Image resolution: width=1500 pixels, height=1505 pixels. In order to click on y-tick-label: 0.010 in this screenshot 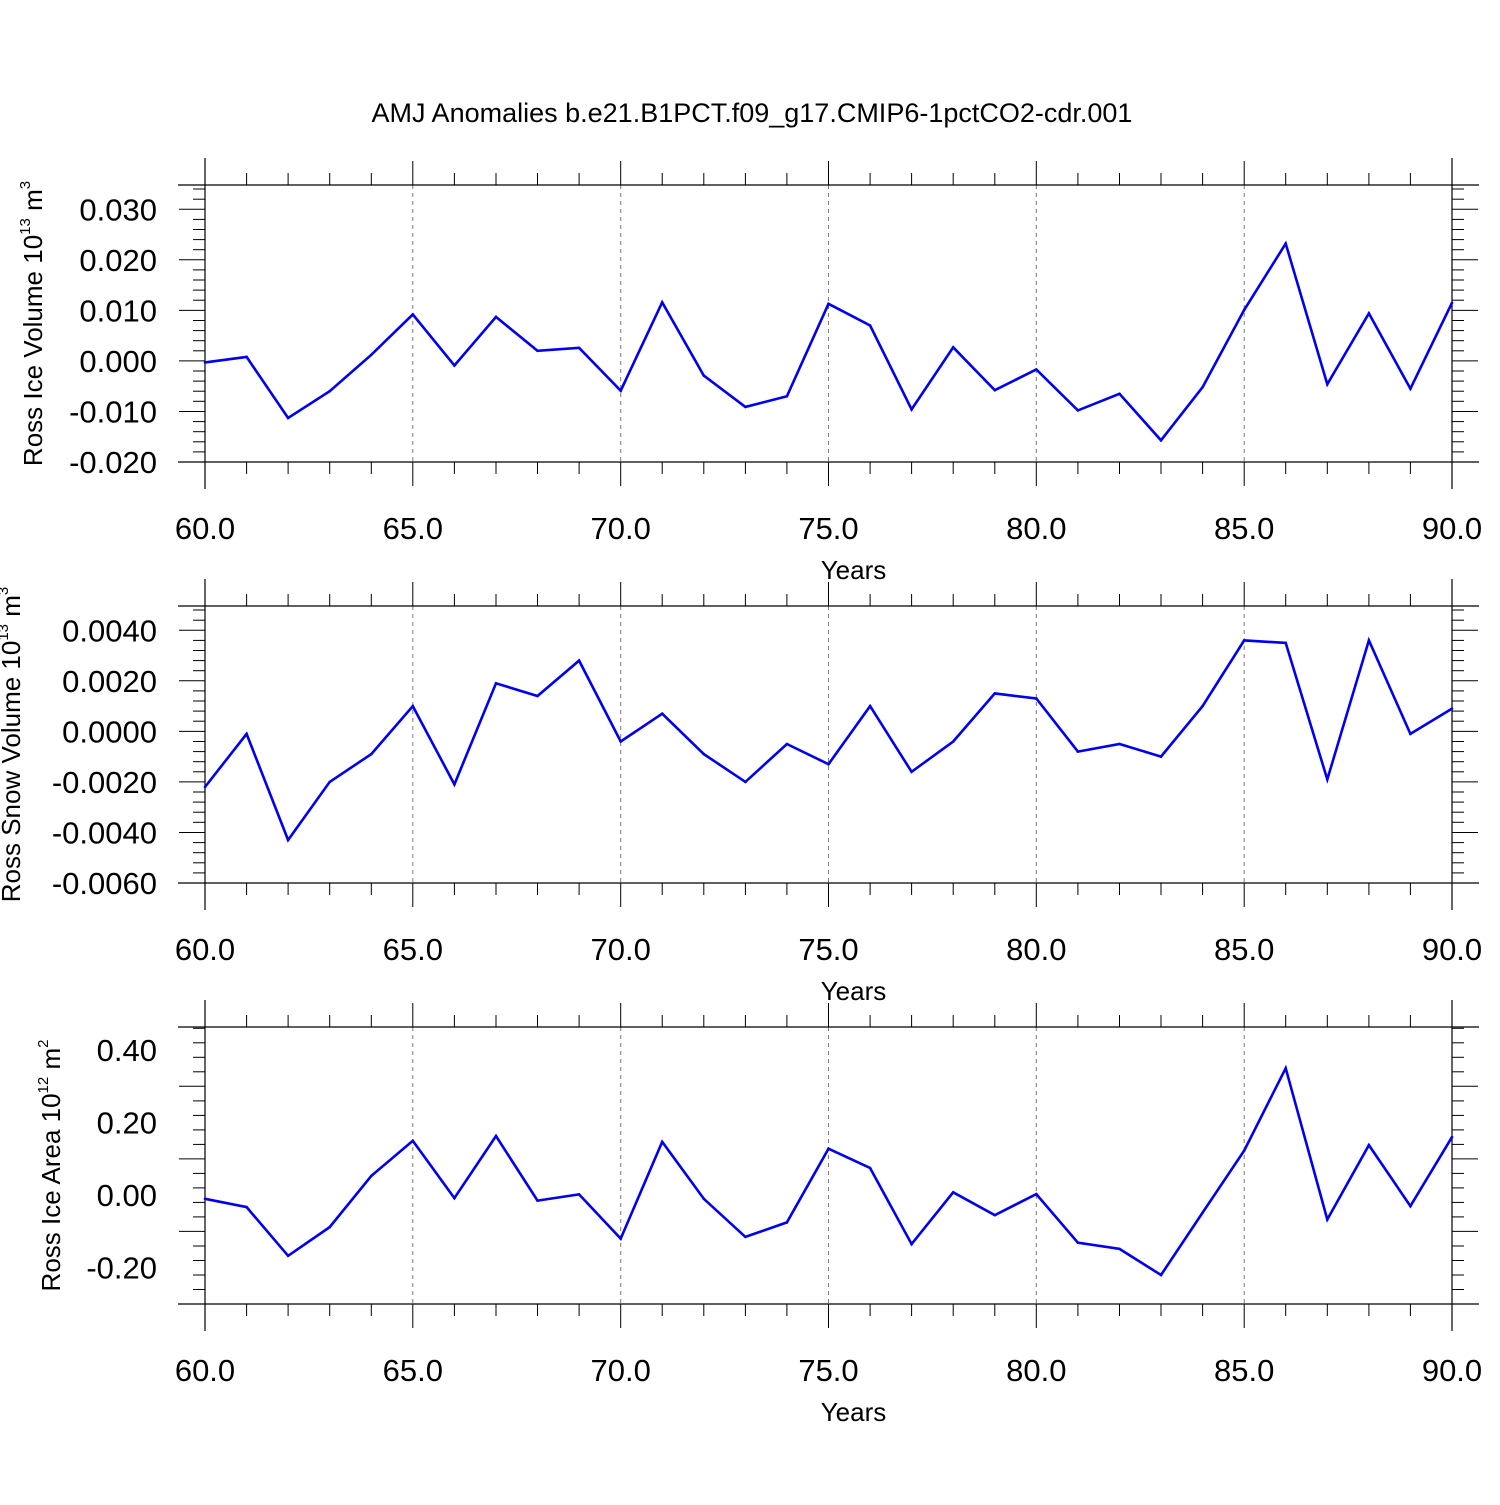, I will do `click(118, 310)`.